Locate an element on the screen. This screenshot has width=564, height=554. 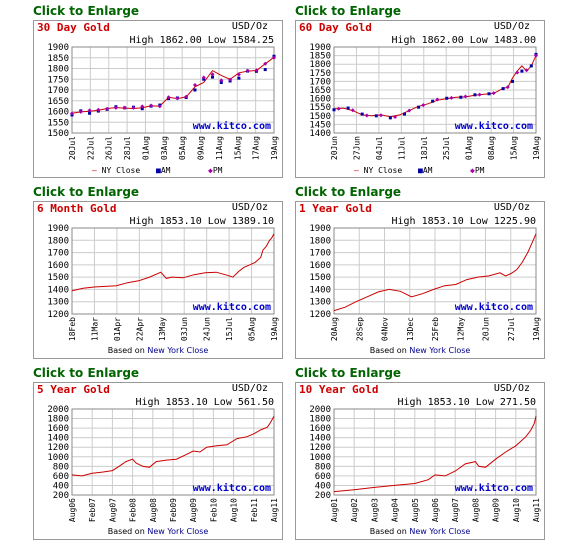
chart-title: 6 Month Gold is located at coordinates (77, 208).